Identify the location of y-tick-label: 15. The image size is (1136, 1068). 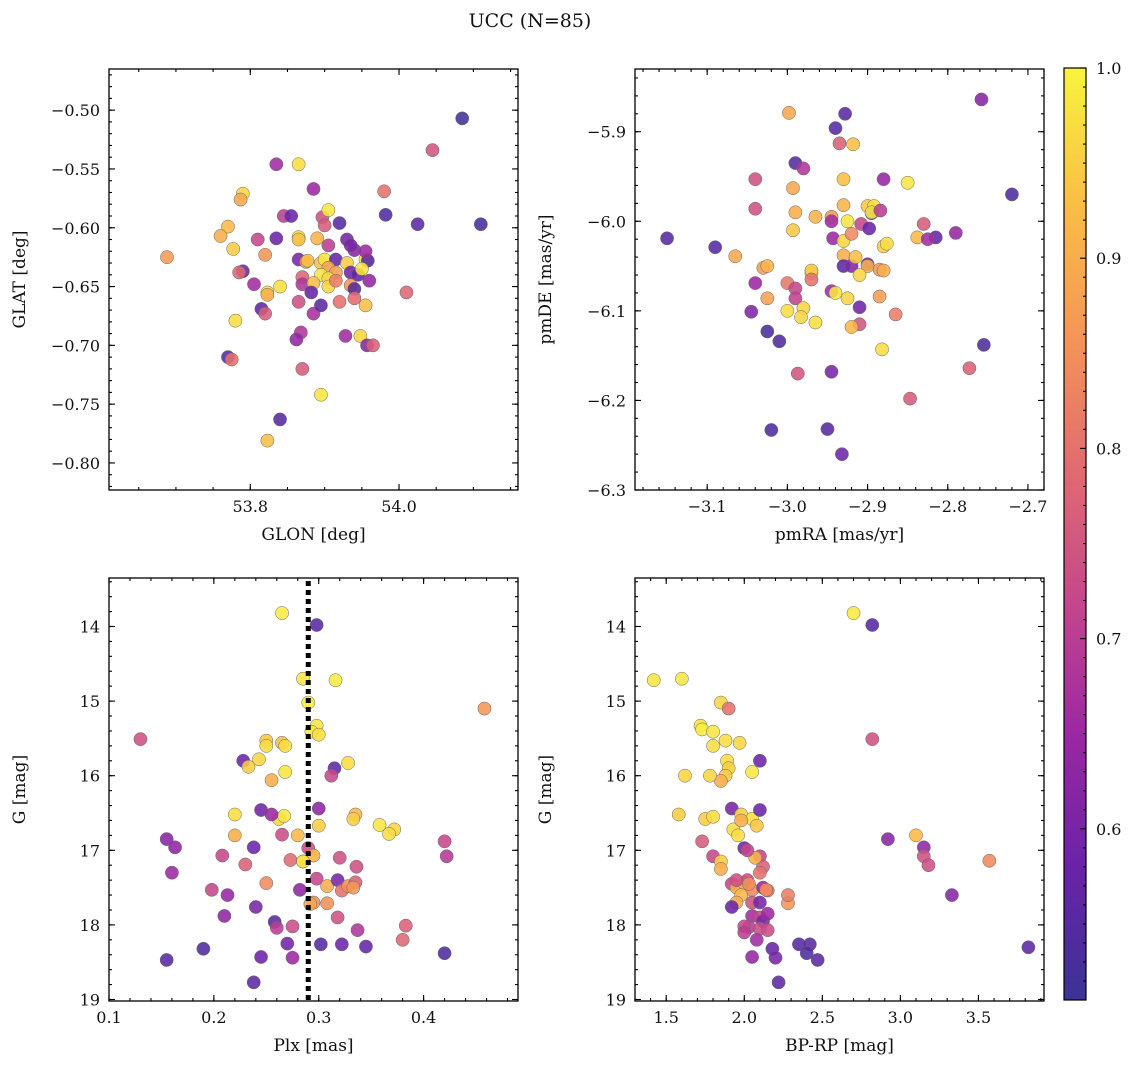
(616, 701).